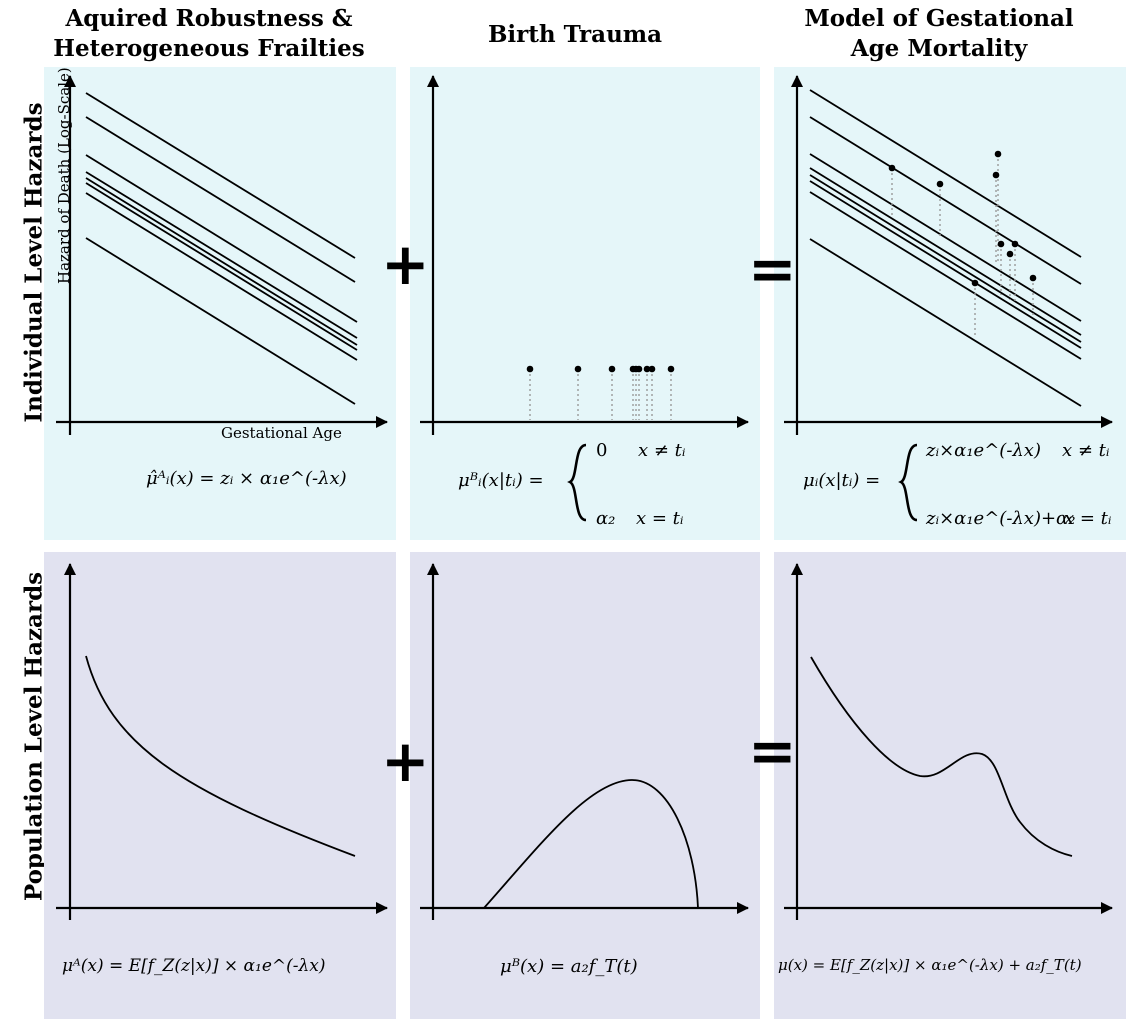  I want to click on panel-population-frailties, so click(220, 785).